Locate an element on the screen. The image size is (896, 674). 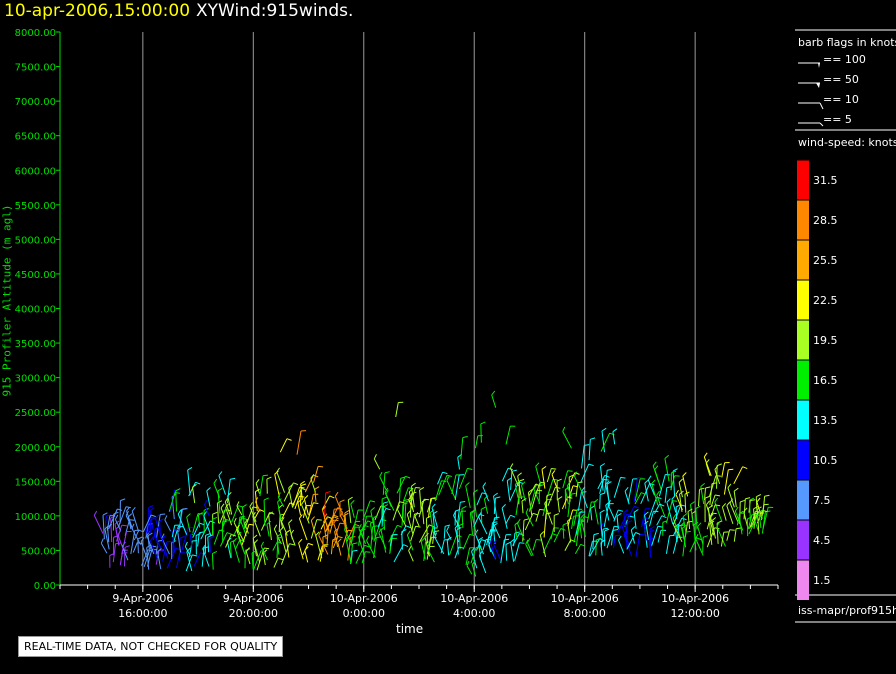
barb-sample-label: == 10 is located at coordinates (841, 99).